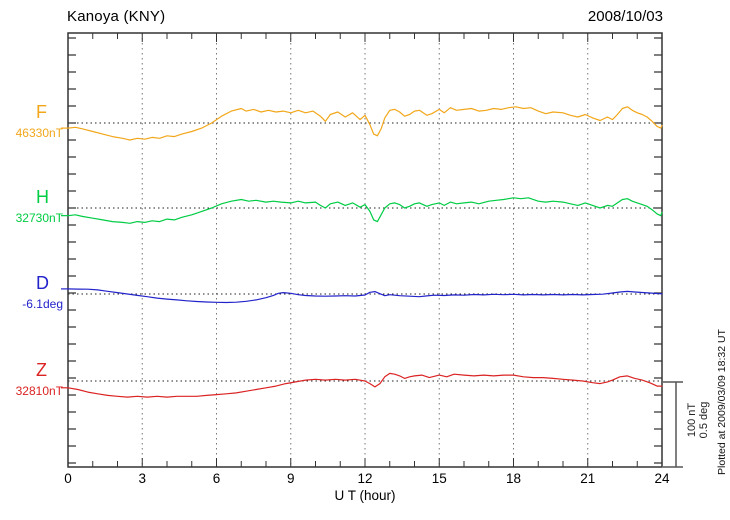  What do you see at coordinates (116, 16) in the screenshot?
I see `station-title: Kanoya (KNY)` at bounding box center [116, 16].